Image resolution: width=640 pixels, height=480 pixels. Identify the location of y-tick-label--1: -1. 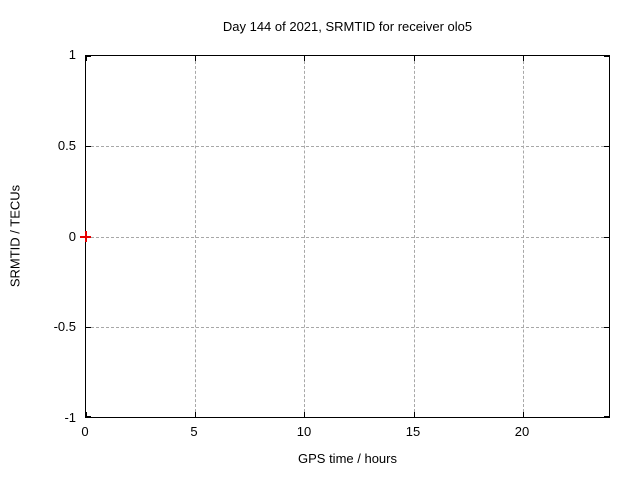
(70, 417).